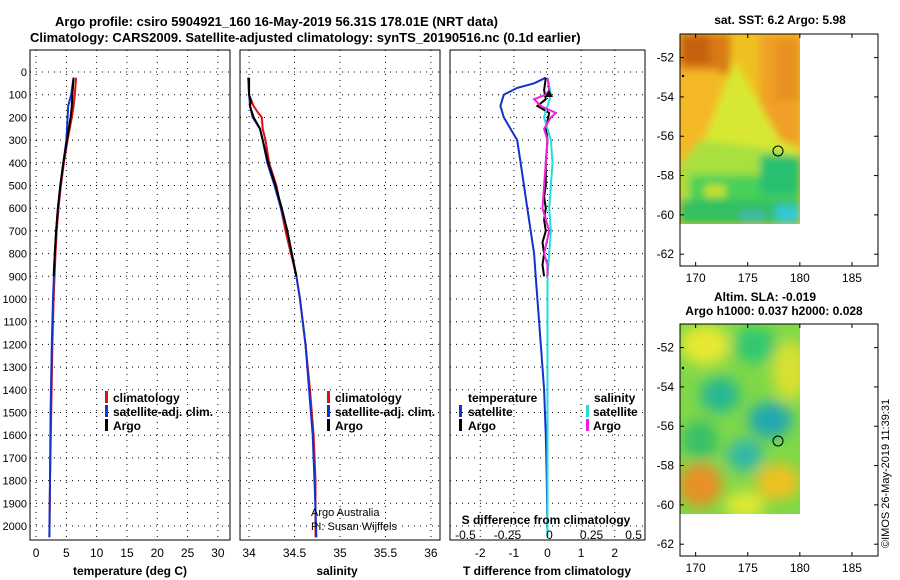 This screenshot has width=900, height=580. What do you see at coordinates (188, 553) in the screenshot?
I see `x-tick-label: 25` at bounding box center [188, 553].